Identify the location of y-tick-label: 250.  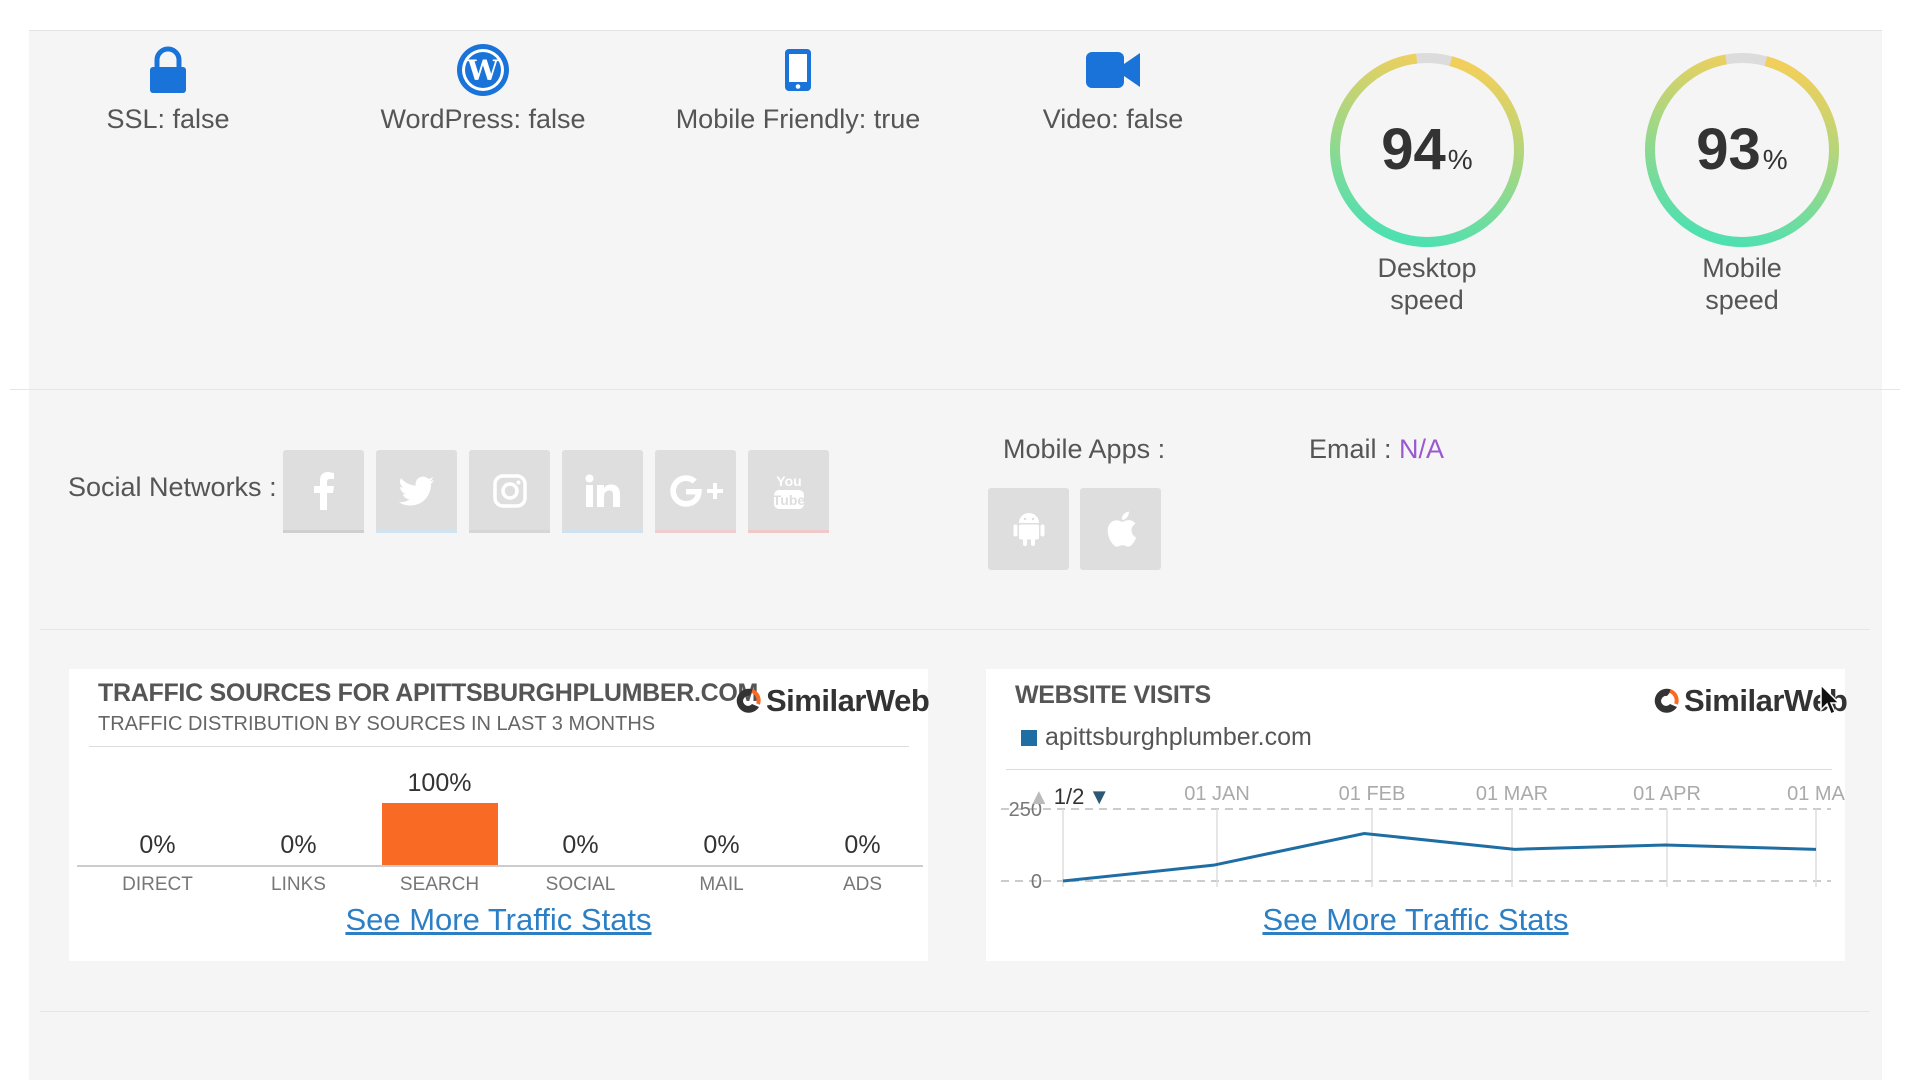
(1025, 810).